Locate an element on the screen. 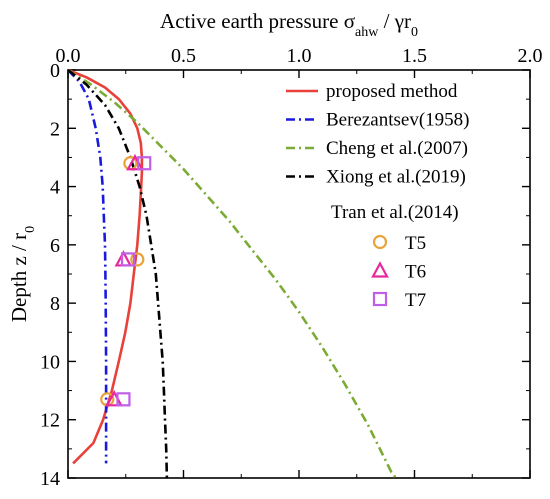 The width and height of the screenshot is (550, 499). x-tick-label: 1.0 is located at coordinates (299, 56).